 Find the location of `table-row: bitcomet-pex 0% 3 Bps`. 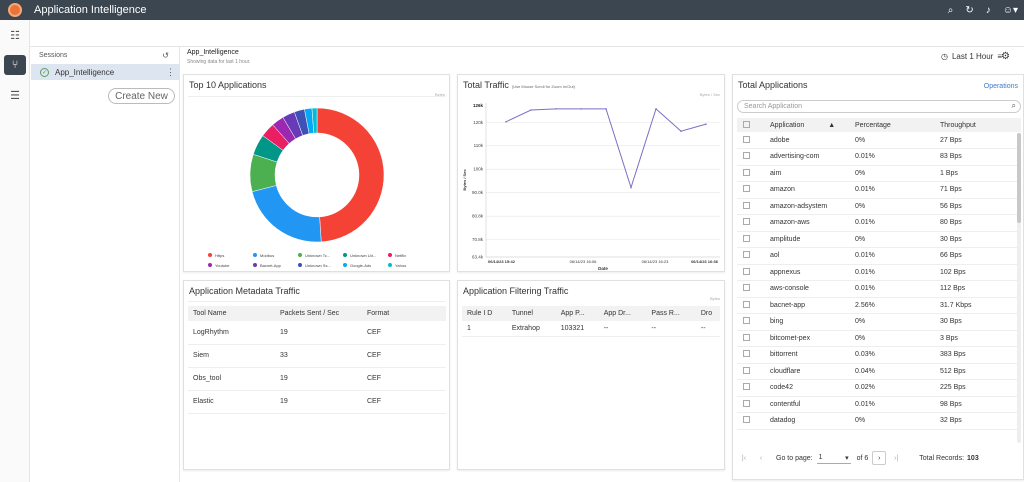

table-row: bitcomet-pex 0% 3 Bps is located at coordinates (879, 338).